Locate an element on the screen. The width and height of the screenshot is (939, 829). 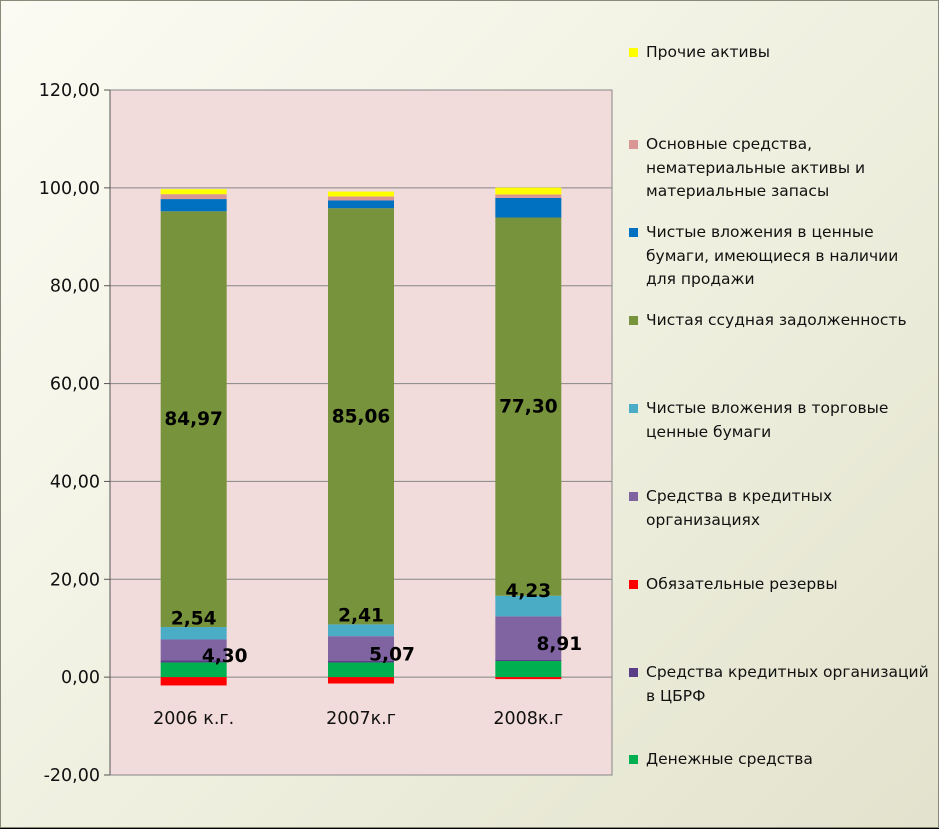
data-label: 4,30 is located at coordinates (225, 656).